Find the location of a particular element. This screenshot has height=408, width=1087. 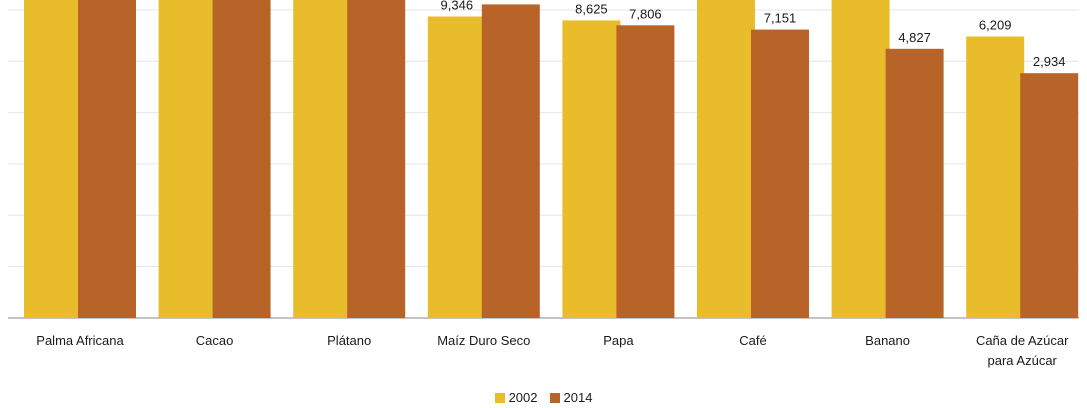

category-label-4: Papa is located at coordinates (618, 340).